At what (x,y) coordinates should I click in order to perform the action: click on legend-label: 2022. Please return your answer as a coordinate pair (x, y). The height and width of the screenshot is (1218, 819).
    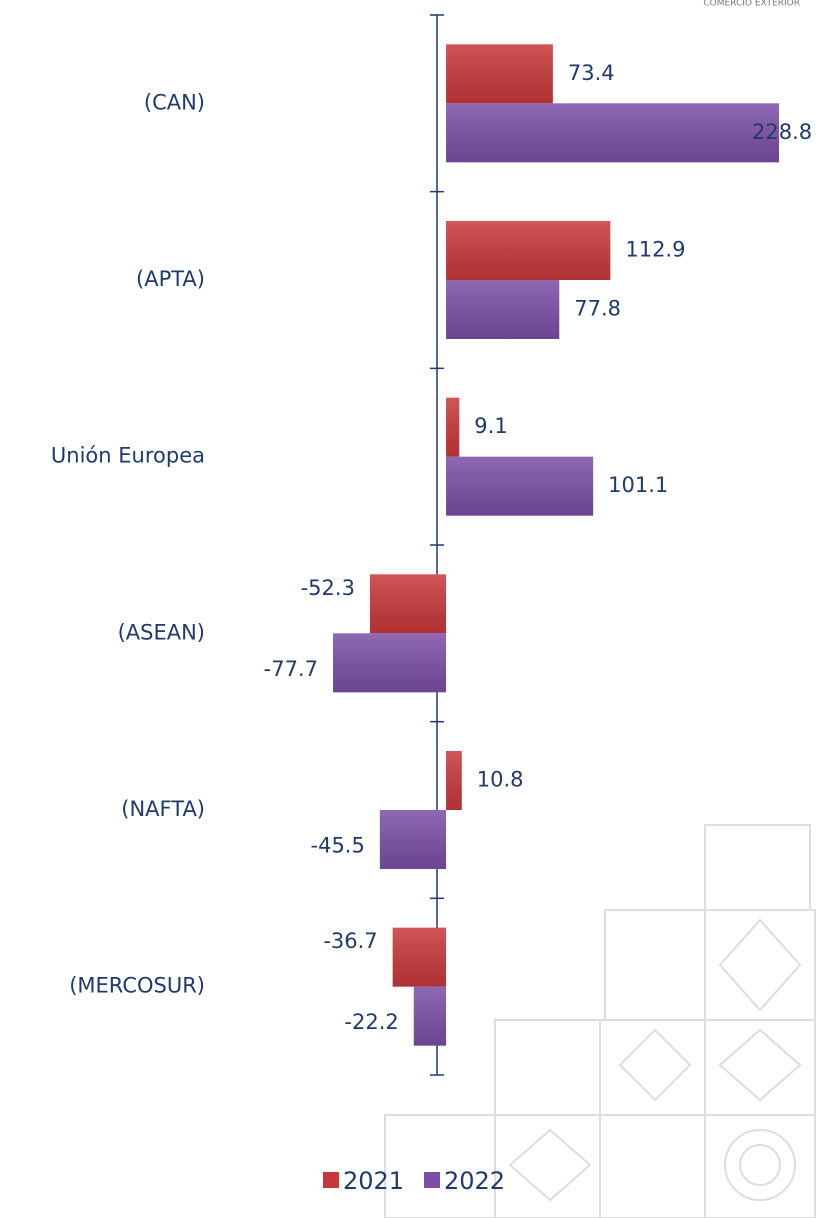
    Looking at the image, I should click on (474, 1181).